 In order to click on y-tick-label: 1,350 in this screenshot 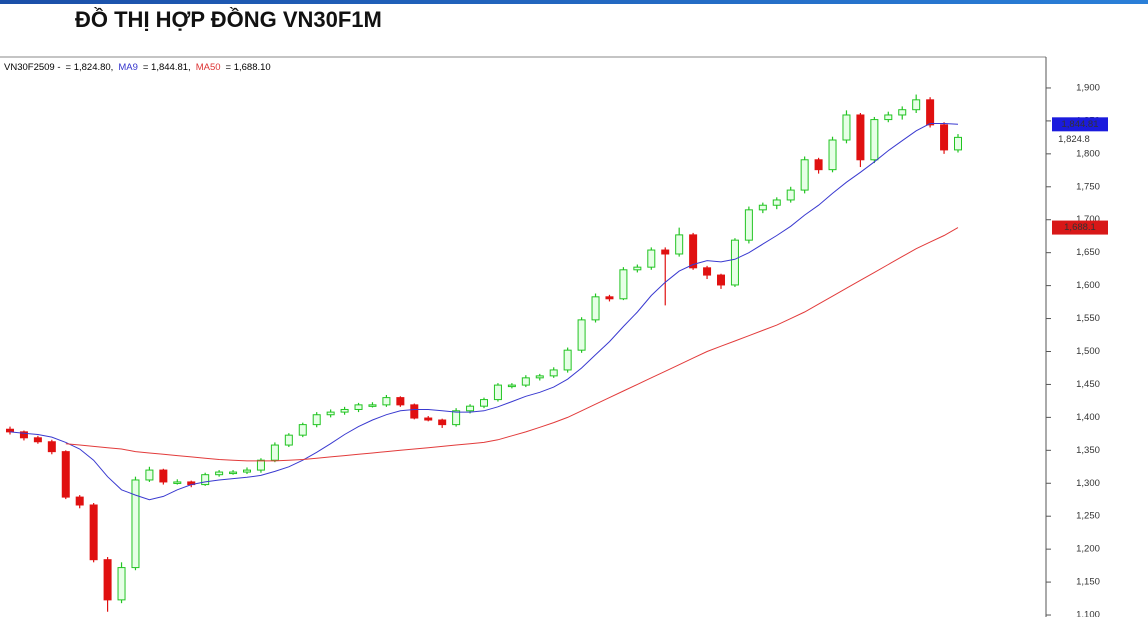, I will do `click(1088, 450)`.